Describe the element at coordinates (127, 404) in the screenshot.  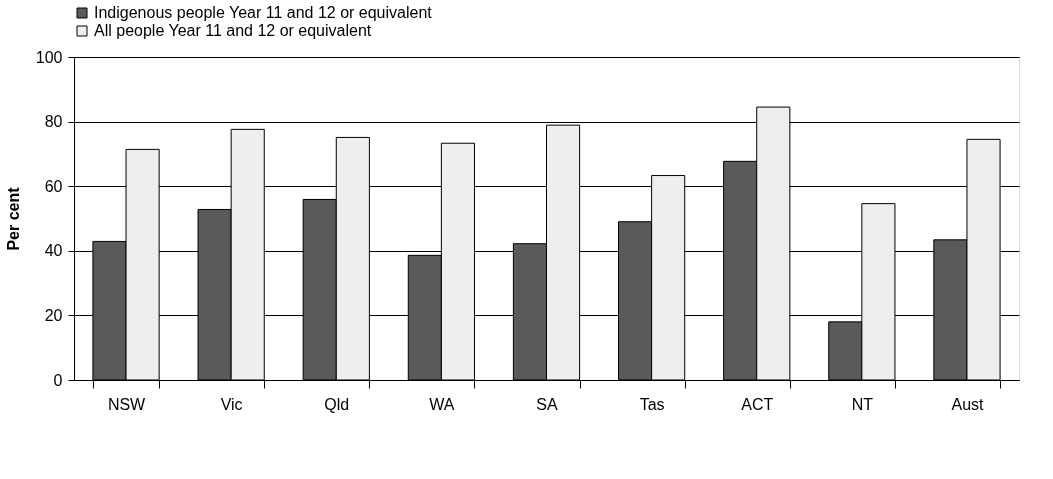
I see `x-tick-label: NSW` at that location.